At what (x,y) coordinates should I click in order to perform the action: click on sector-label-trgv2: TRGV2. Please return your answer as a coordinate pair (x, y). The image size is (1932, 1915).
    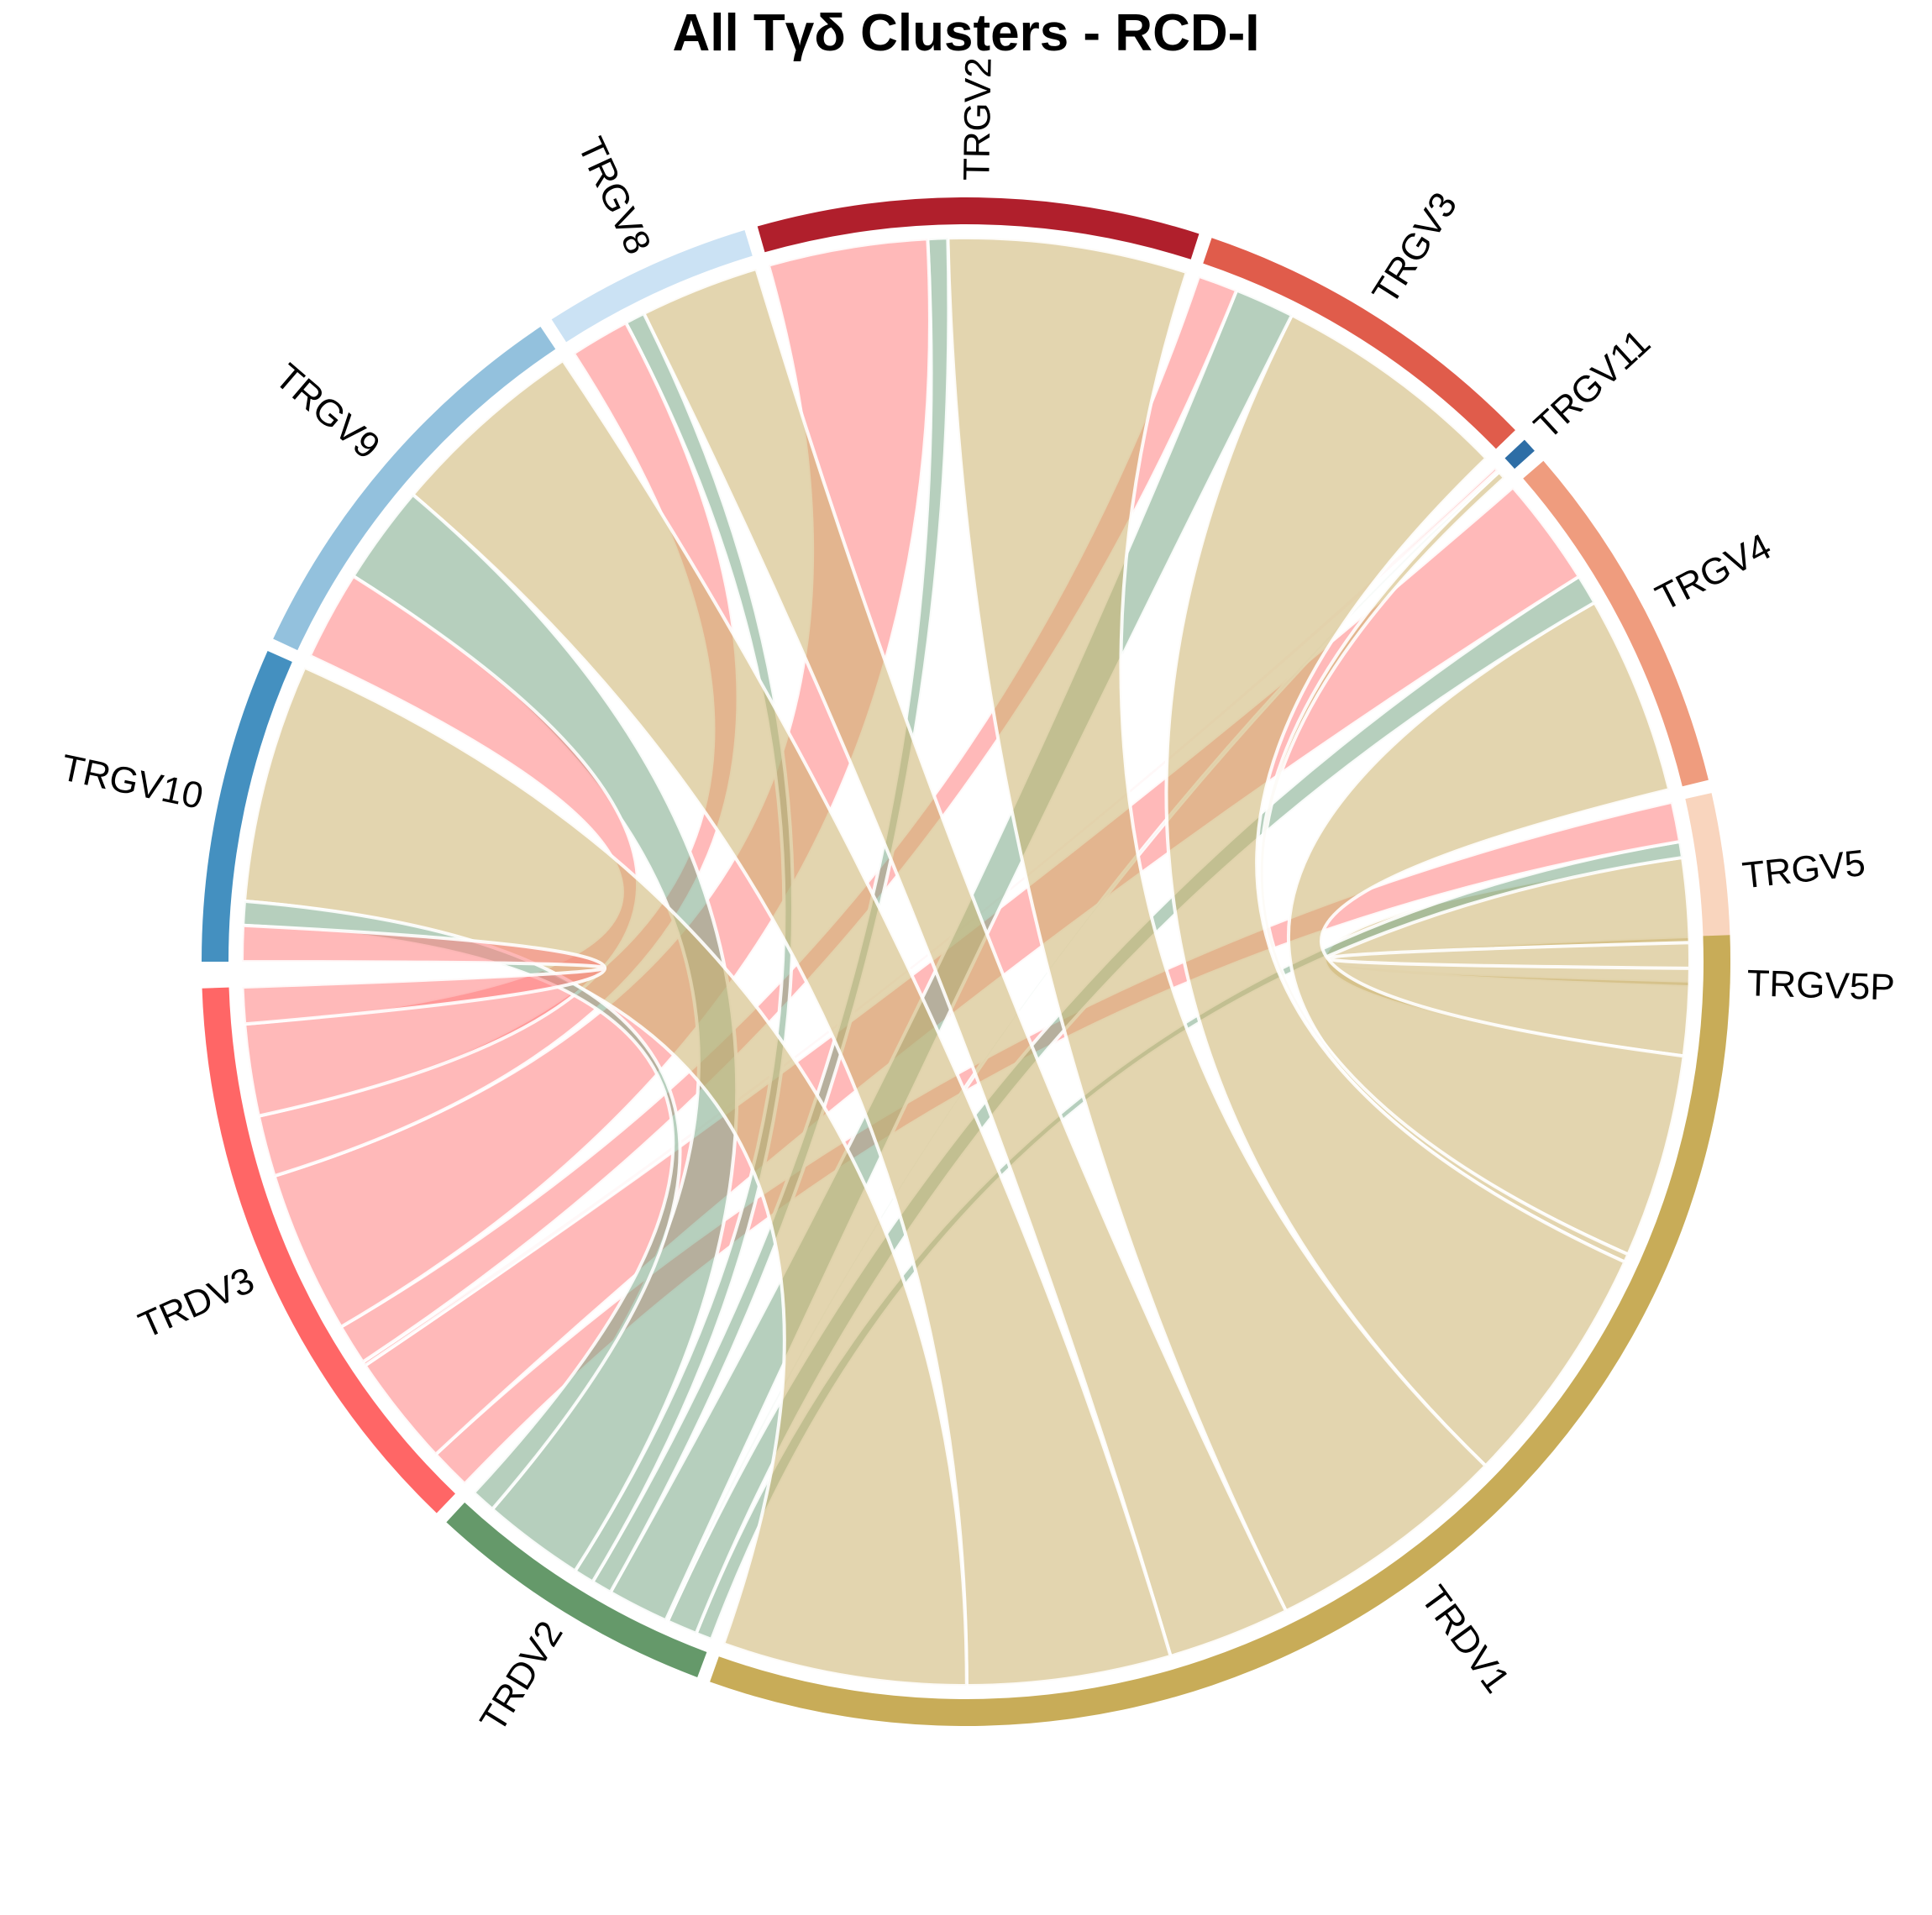
    Looking at the image, I should click on (977, 119).